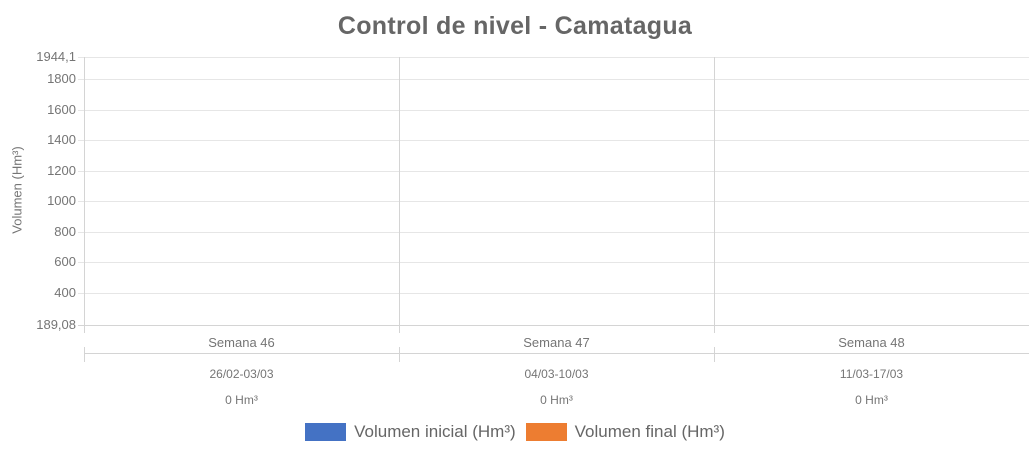  What do you see at coordinates (241, 374) in the screenshot?
I see `x-label-dates: 26/02-03/03` at bounding box center [241, 374].